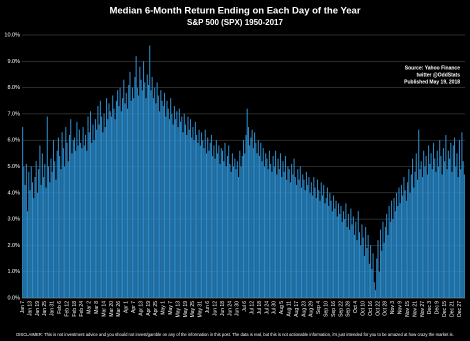 The width and height of the screenshot is (470, 341). I want to click on x-tick-label: May 31, so click(201, 309).